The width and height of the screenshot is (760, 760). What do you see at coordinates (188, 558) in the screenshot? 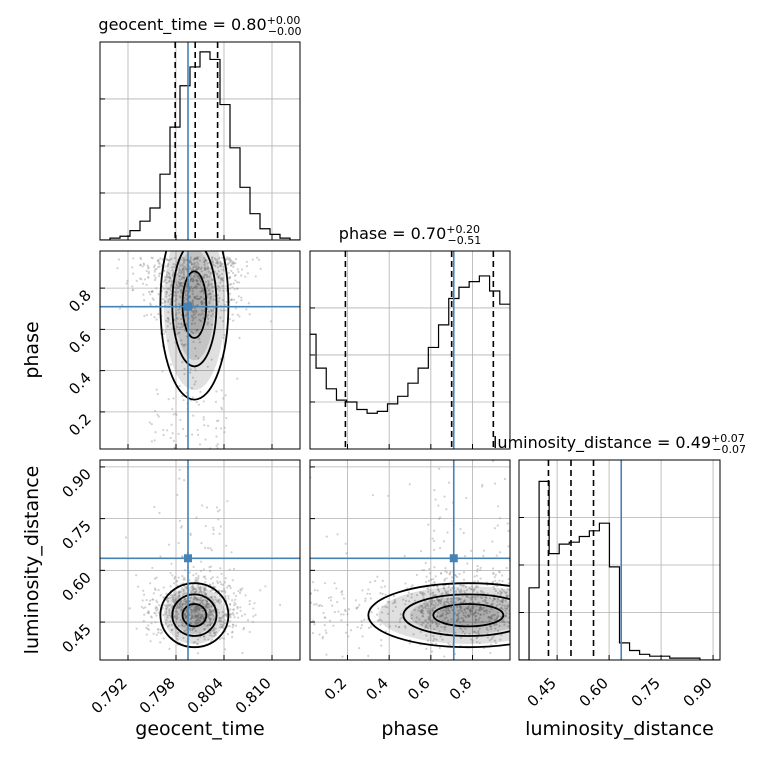
I see `truth-marker` at bounding box center [188, 558].